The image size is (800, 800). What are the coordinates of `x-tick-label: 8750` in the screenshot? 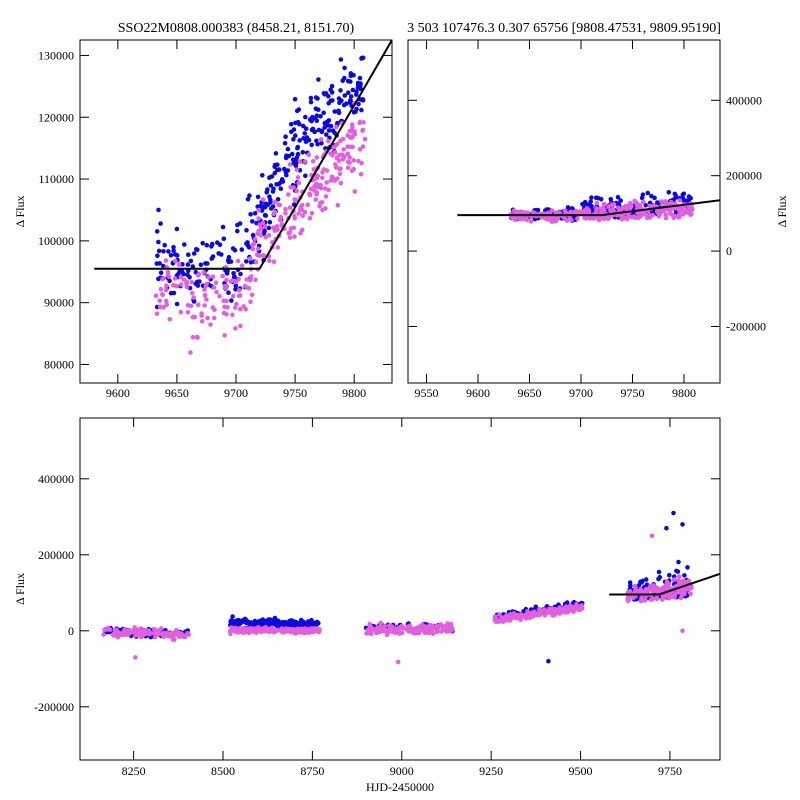 It's located at (312, 771).